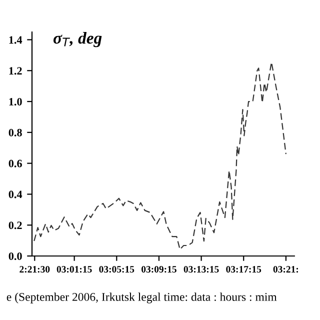 Image resolution: width=320 pixels, height=320 pixels. I want to click on y-tick-label: 1.4, so click(15, 40).